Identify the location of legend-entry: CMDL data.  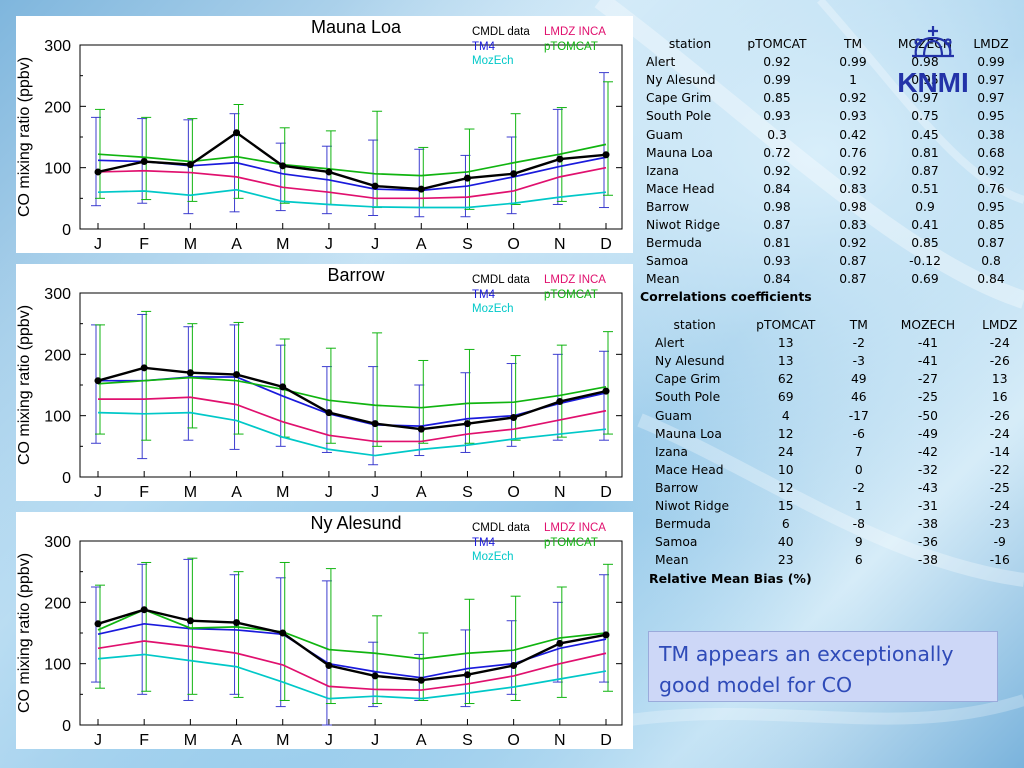
(501, 528).